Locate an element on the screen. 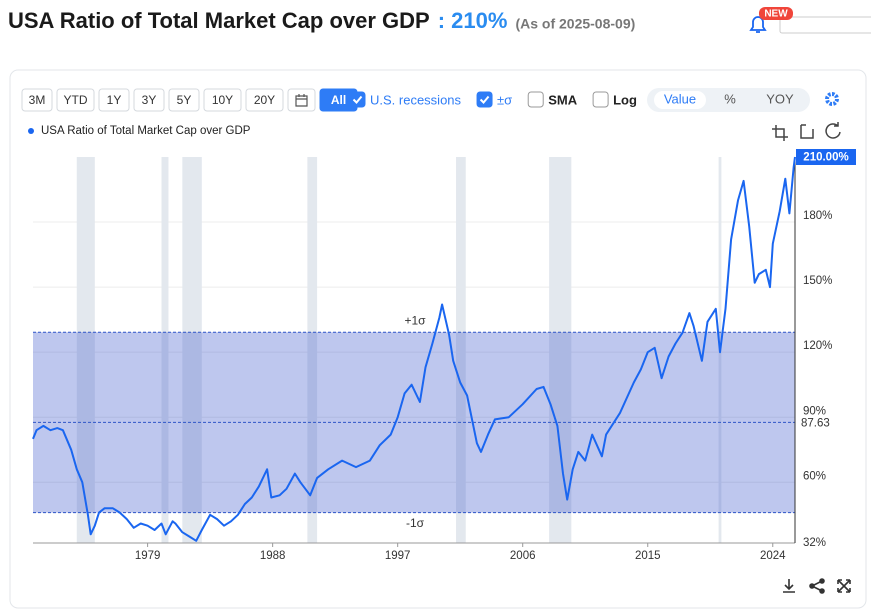  new-badge is located at coordinates (776, 13).